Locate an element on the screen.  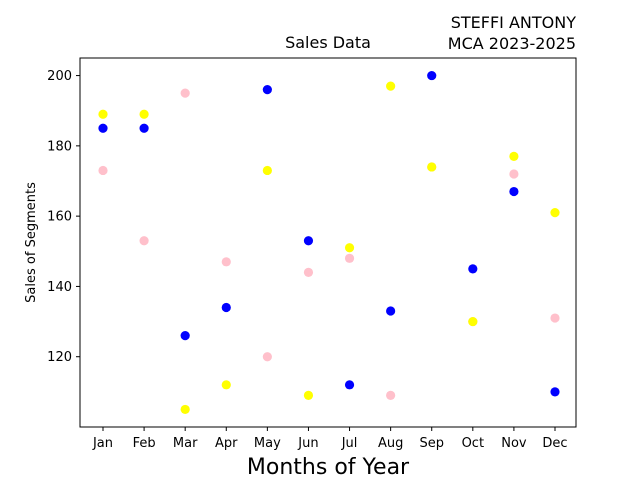
x-tick-label: May is located at coordinates (267, 443).